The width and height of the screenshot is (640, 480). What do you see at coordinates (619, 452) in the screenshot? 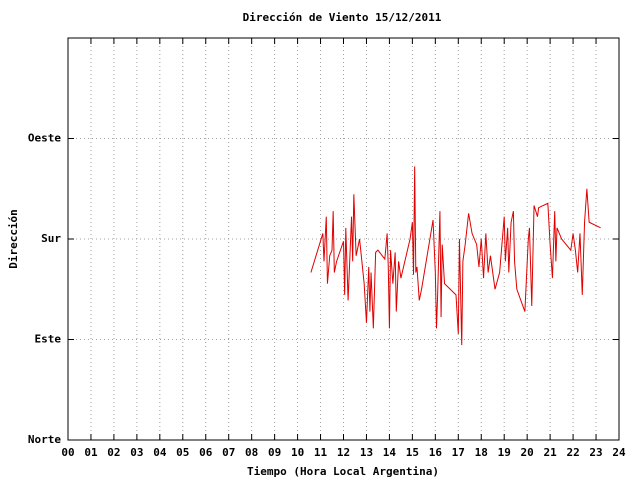
I see `x-tick-label: 24` at bounding box center [619, 452].